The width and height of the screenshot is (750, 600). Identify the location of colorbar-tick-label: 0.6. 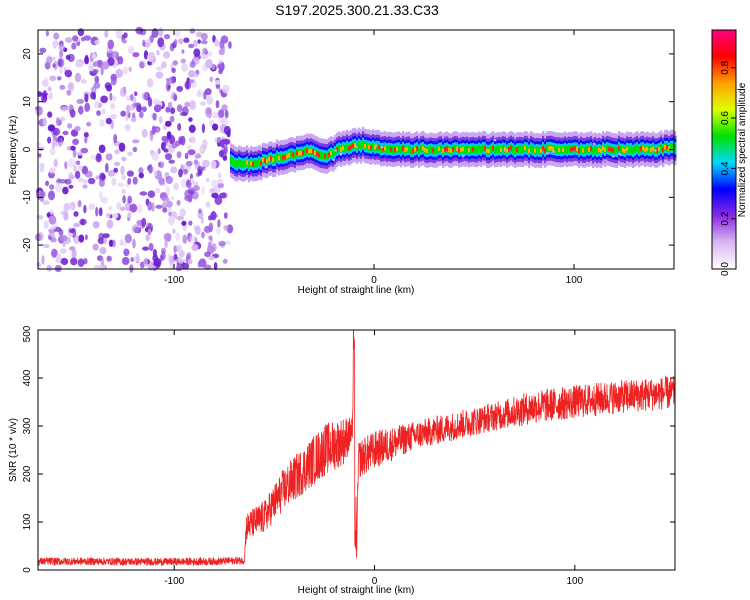
(725, 118).